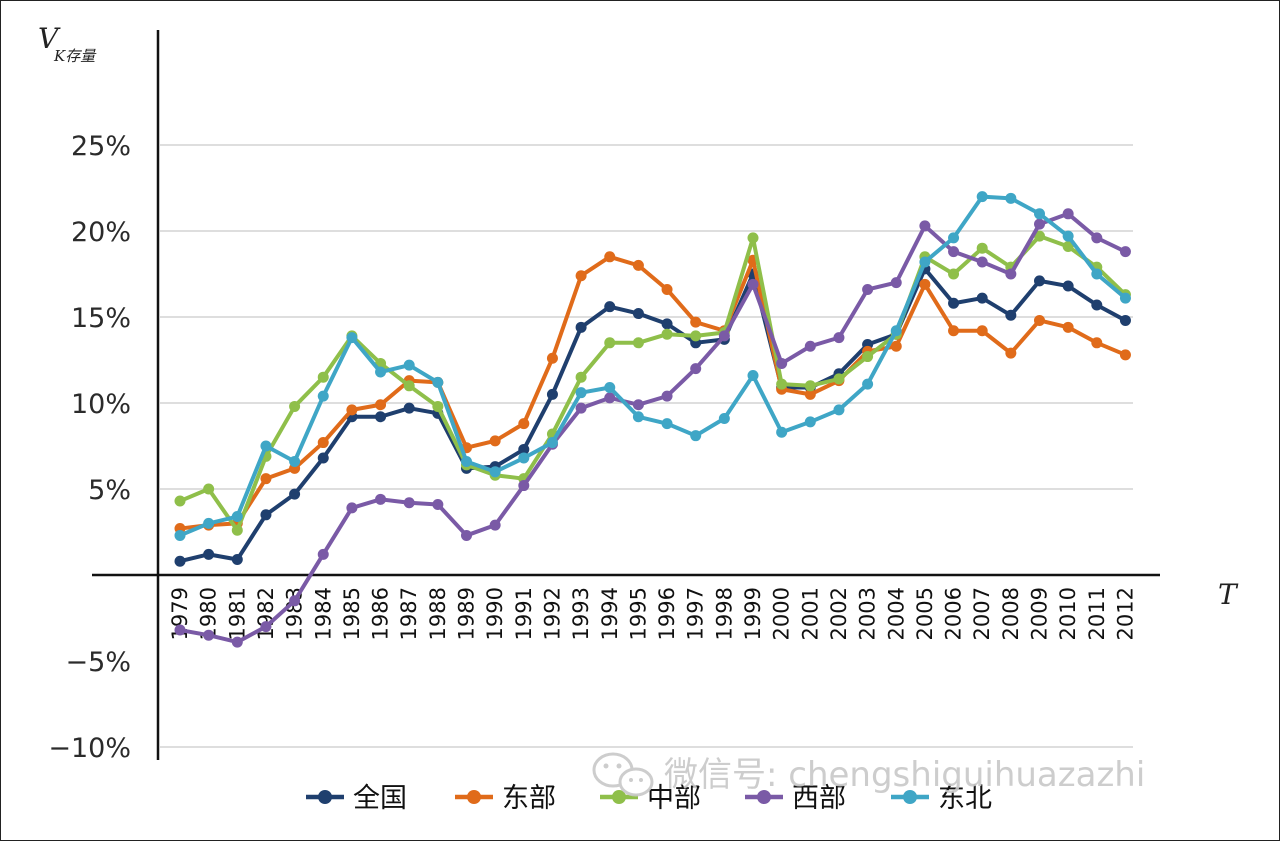 The image size is (1280, 841). Describe the element at coordinates (101, 146) in the screenshot. I see `y-tick-label: 25%` at that location.